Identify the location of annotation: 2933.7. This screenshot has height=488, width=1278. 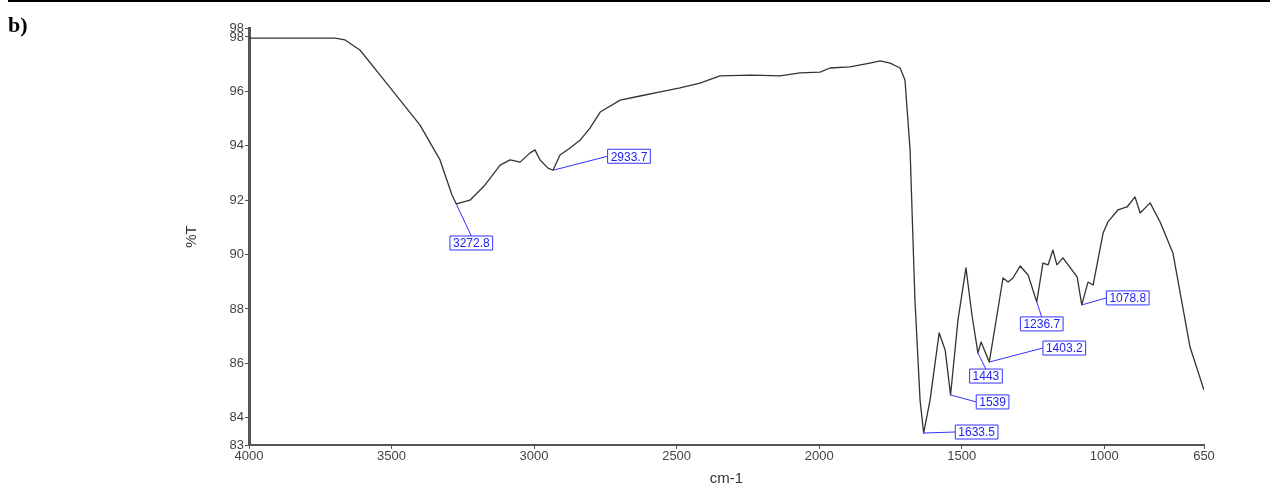
(629, 156).